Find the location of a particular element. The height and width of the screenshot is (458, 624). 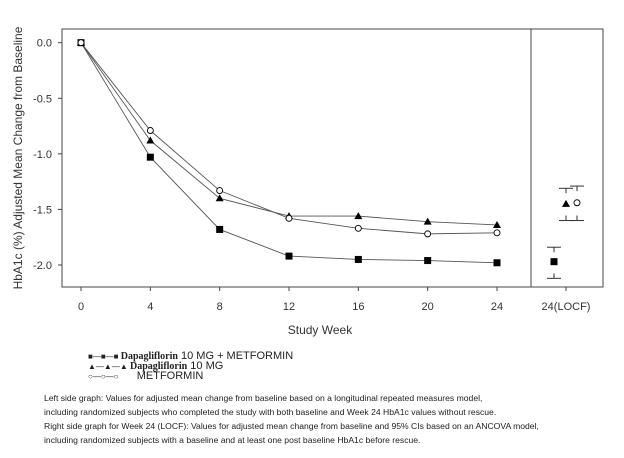

y-tick-label: 0.0 is located at coordinates (44, 44).